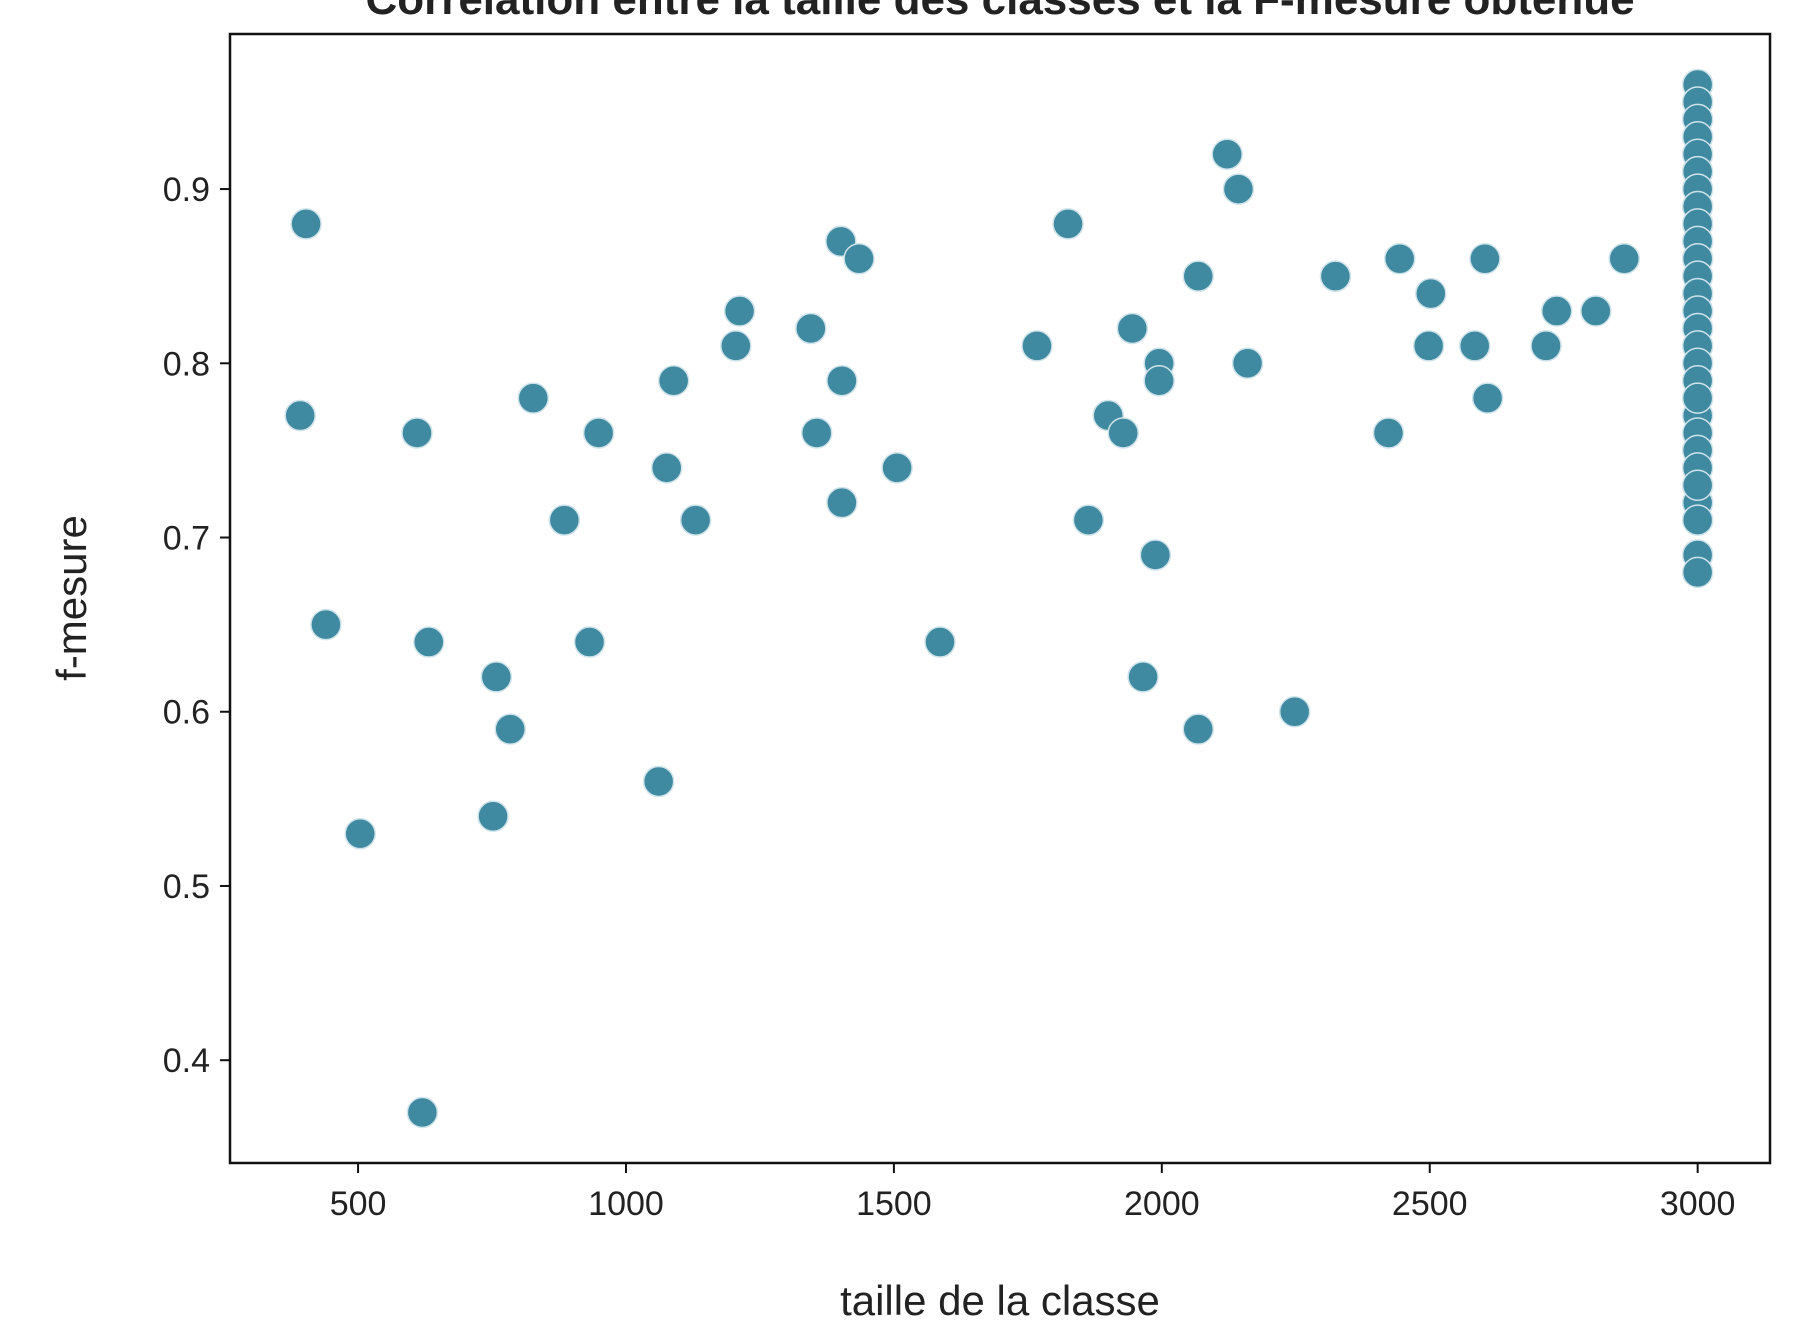  Describe the element at coordinates (186, 887) in the screenshot. I see `y-tick-label: 0.5` at that location.